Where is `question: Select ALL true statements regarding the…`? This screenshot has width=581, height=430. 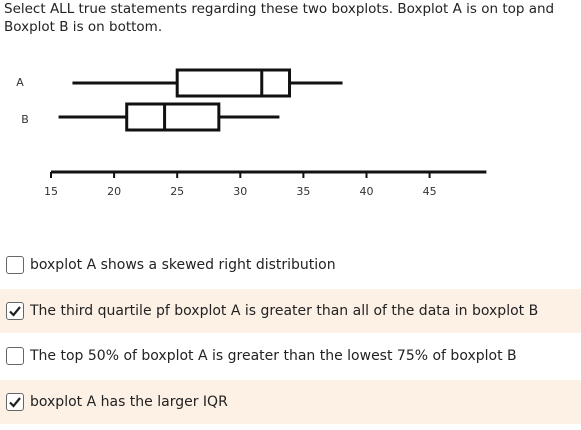 question: Select ALL true statements regarding the… is located at coordinates (279, 18).